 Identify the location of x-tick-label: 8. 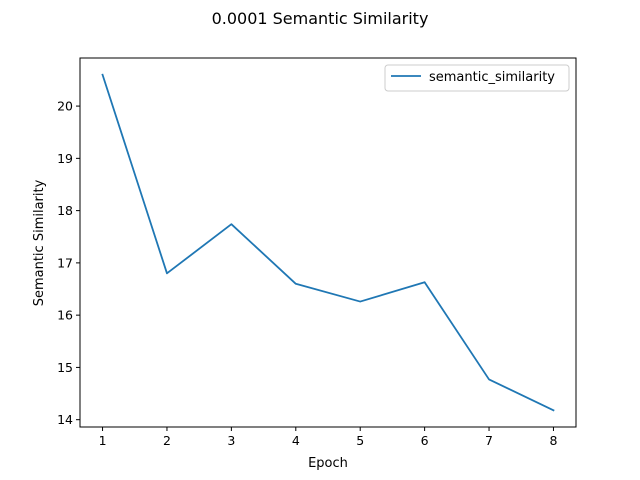
(553, 440).